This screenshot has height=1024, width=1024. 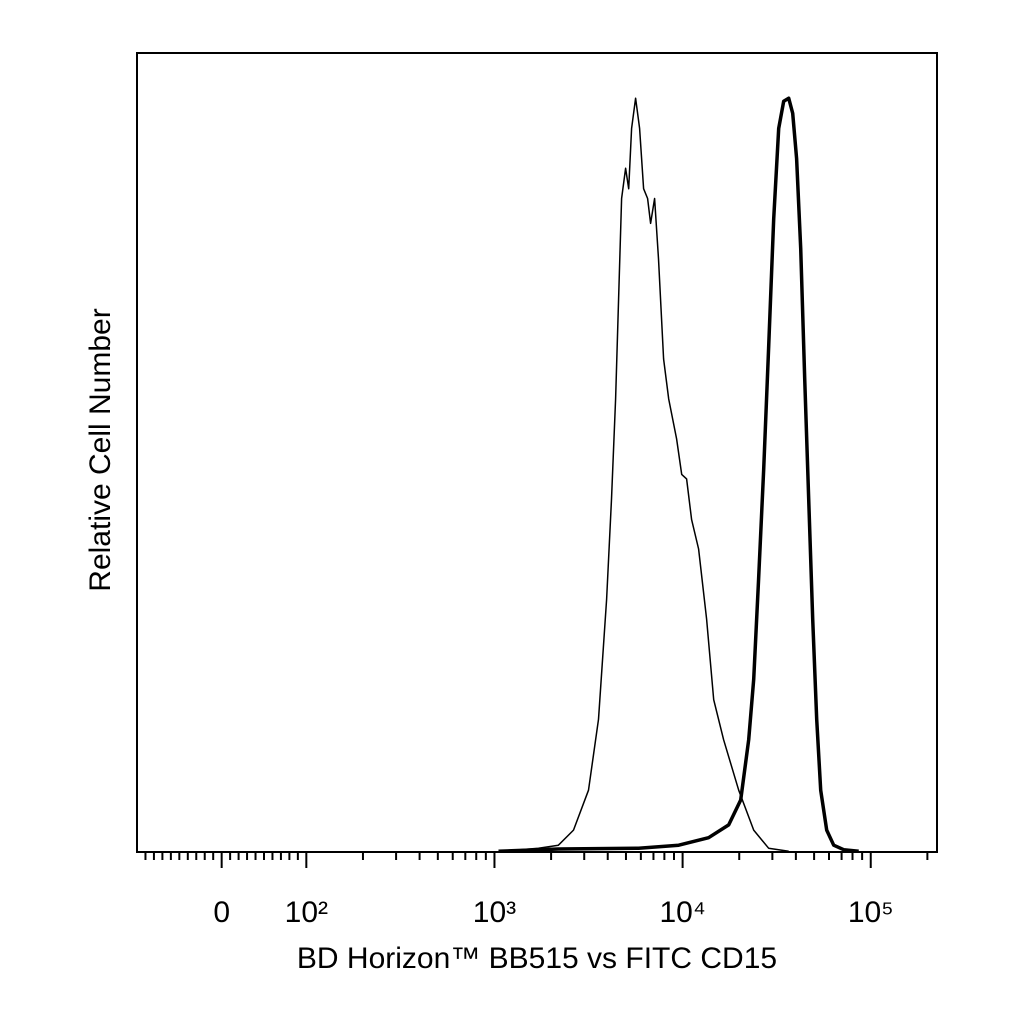 I want to click on x-tick-label: 0, so click(x=221, y=912).